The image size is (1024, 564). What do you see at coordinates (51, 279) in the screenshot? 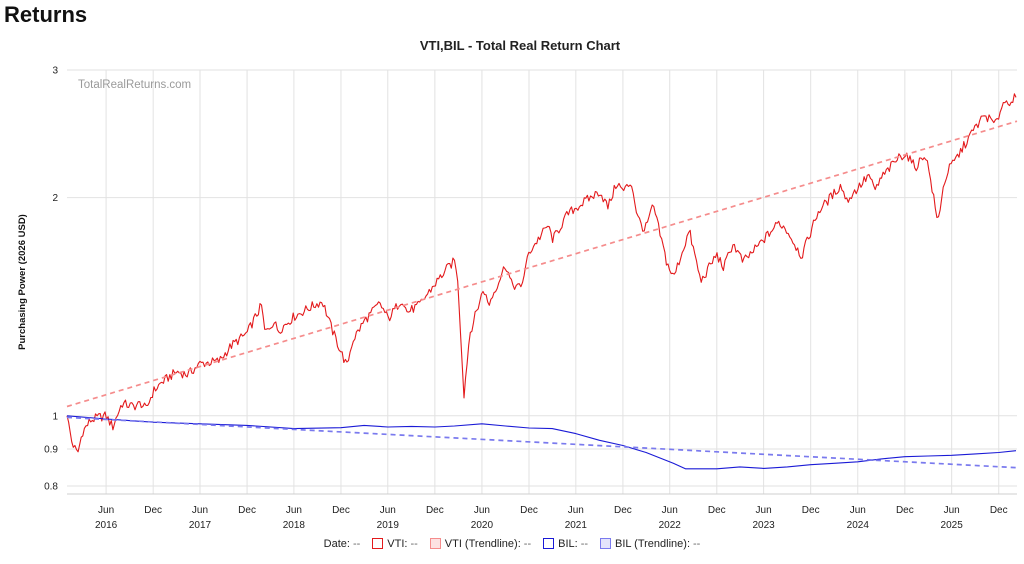
I see `y-axis: 0.8 0.9 1 2 3` at bounding box center [51, 279].